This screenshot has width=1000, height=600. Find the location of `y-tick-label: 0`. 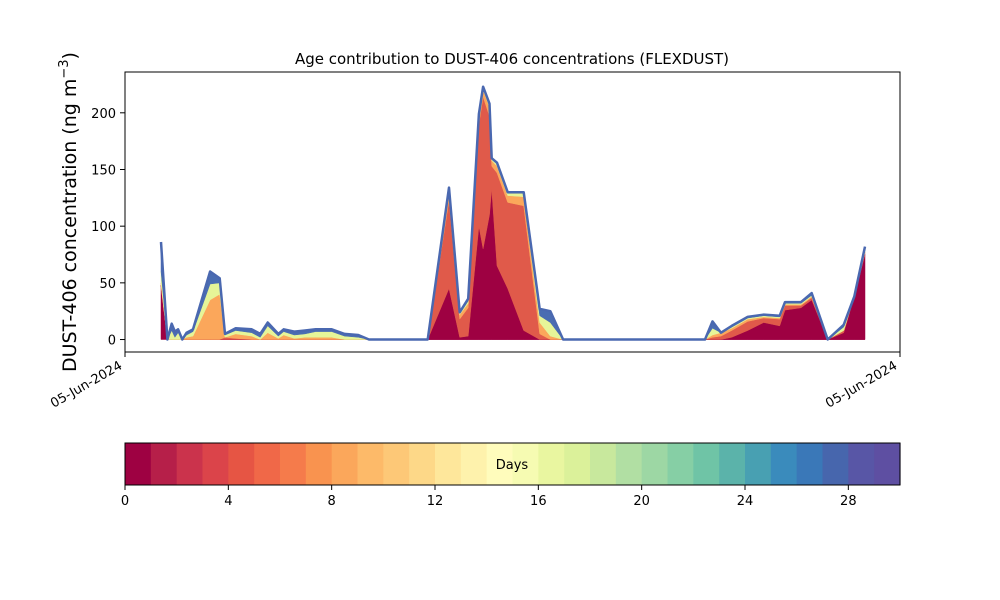

y-tick-label: 0 is located at coordinates (112, 341).